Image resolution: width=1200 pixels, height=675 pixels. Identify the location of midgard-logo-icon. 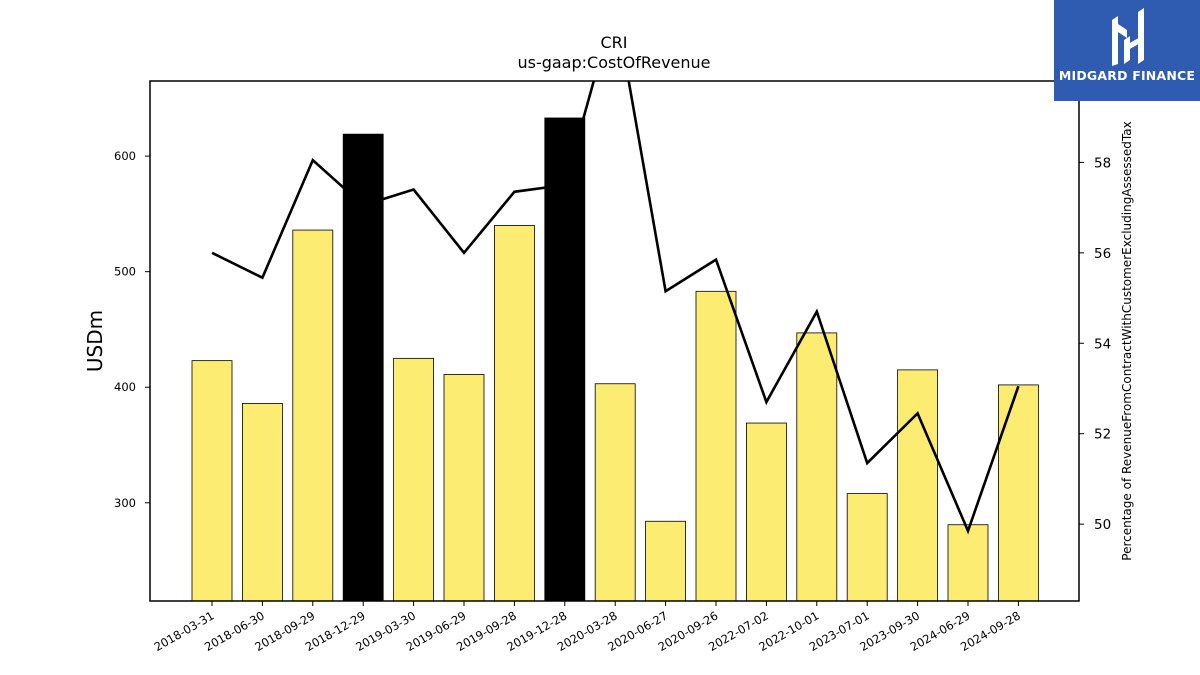
(1128, 37).